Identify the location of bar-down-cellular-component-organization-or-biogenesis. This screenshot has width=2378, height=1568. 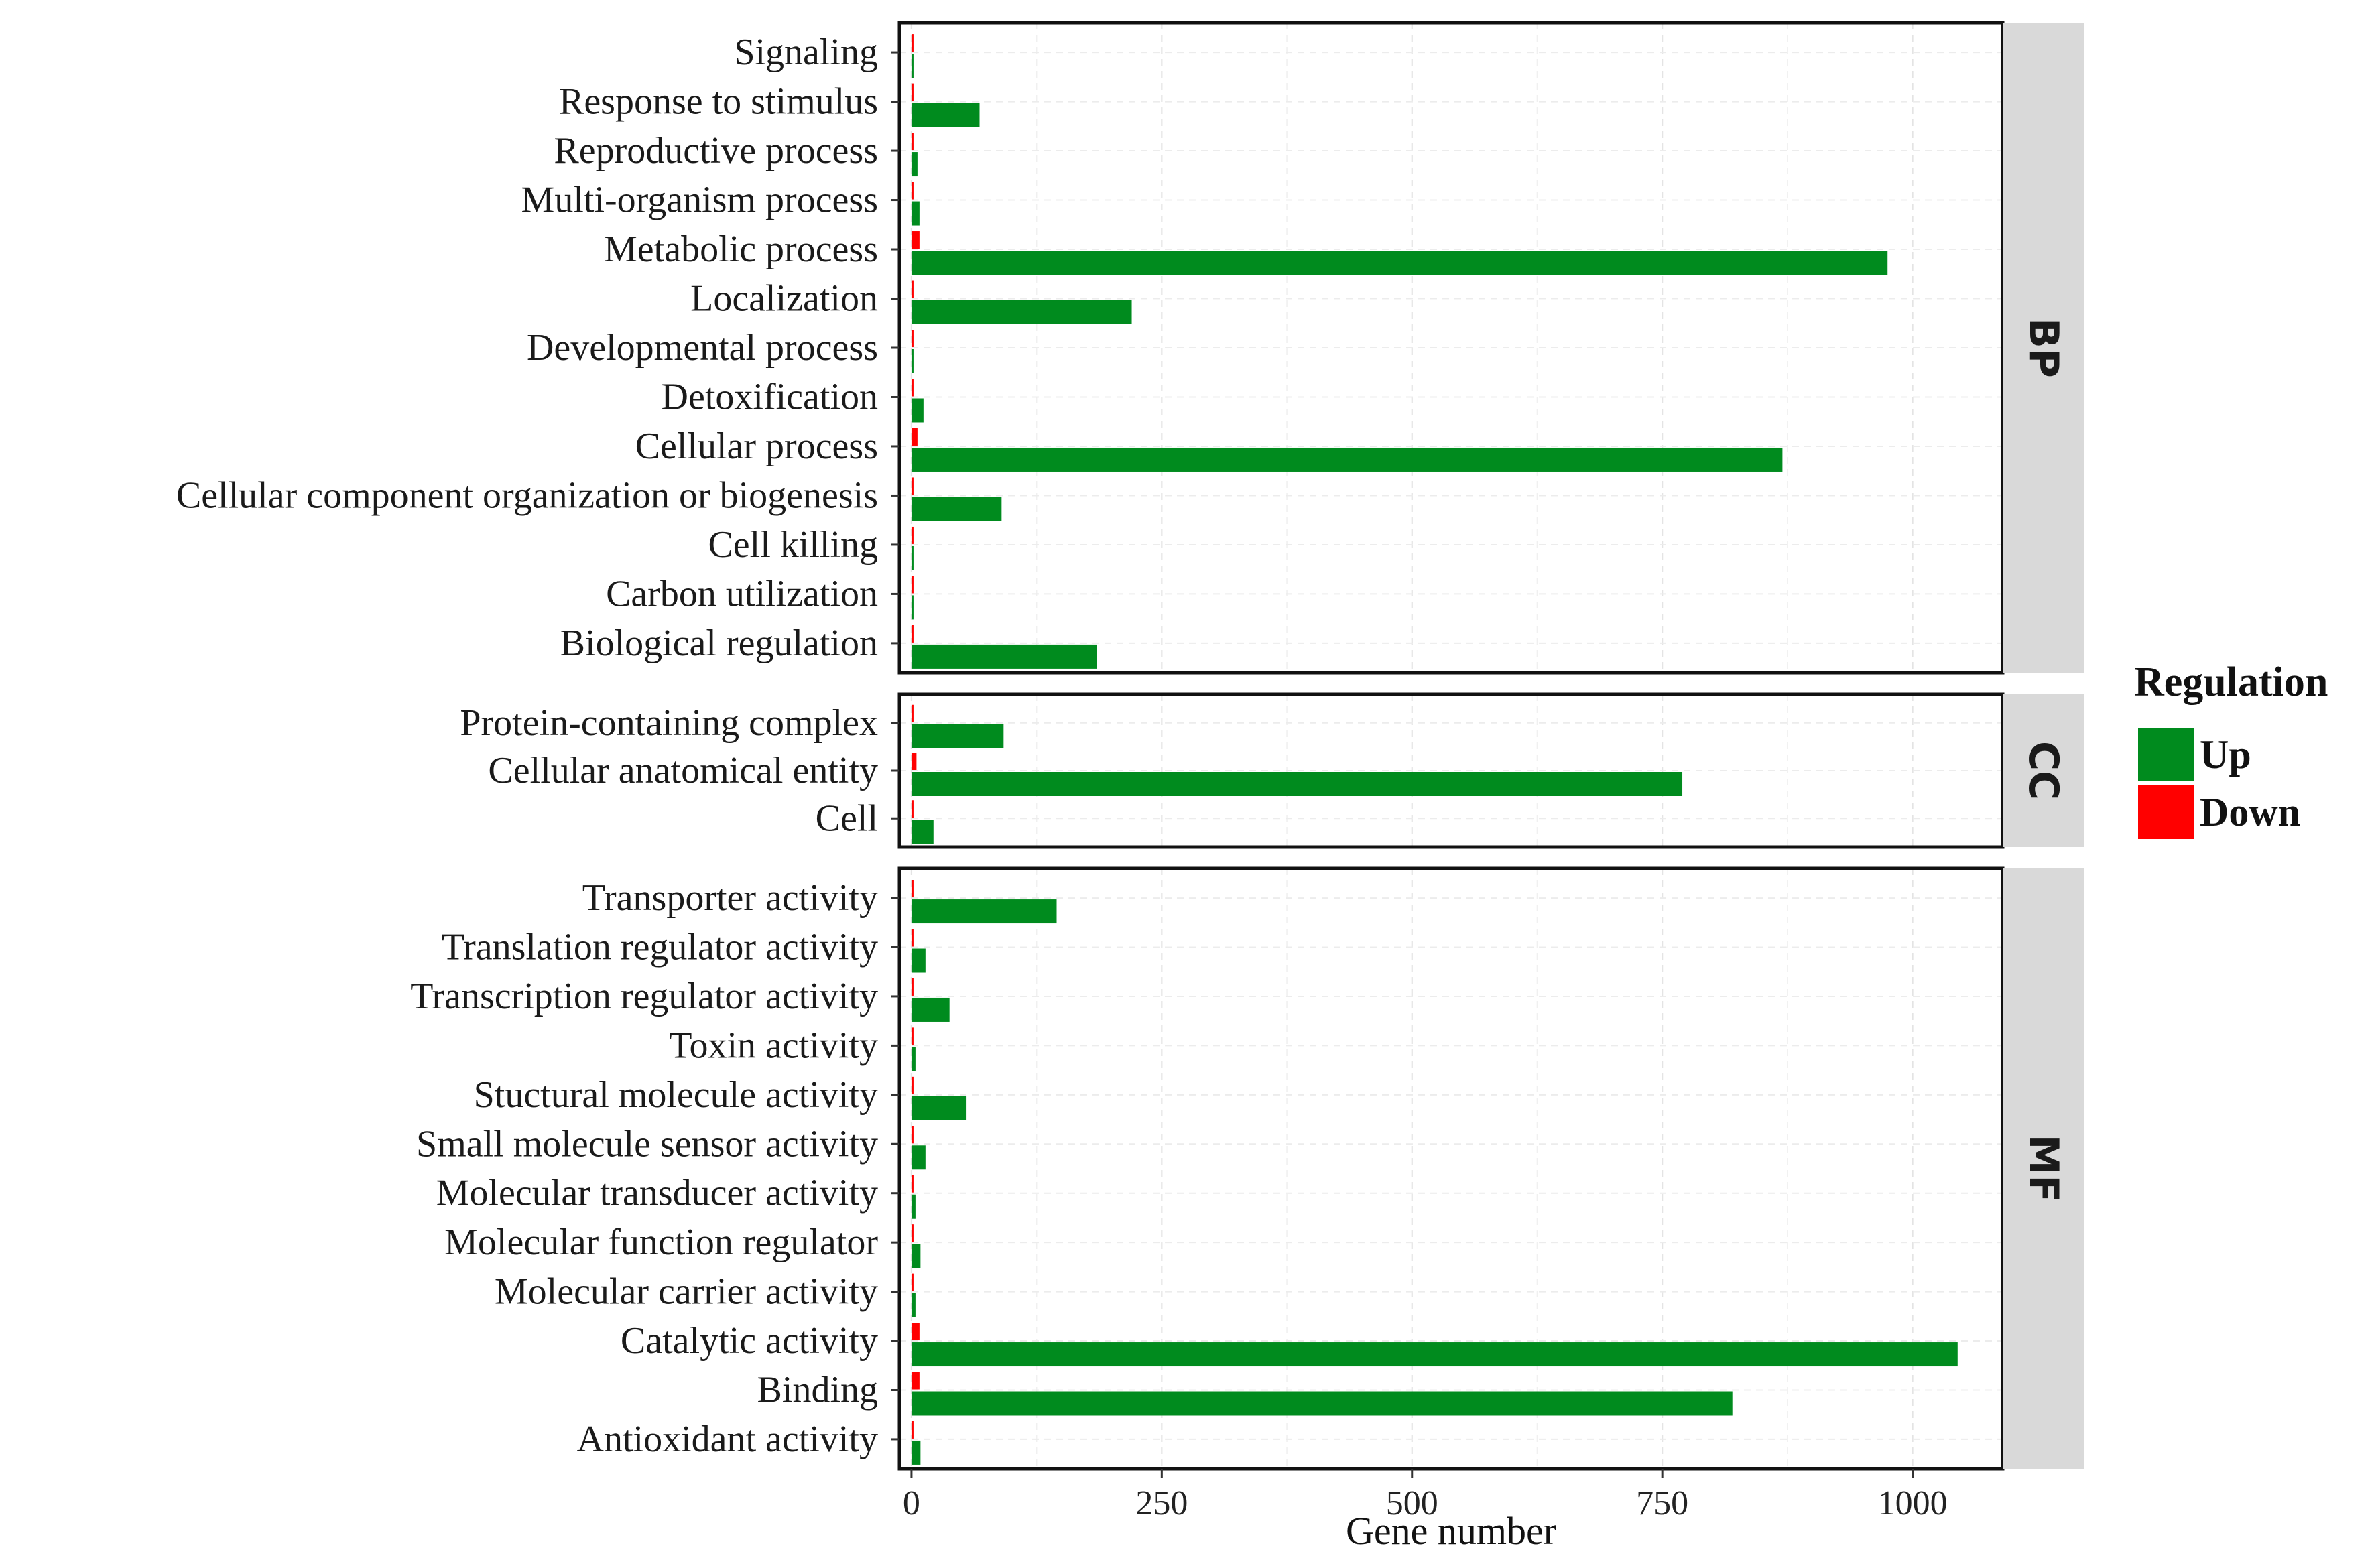
(912, 486).